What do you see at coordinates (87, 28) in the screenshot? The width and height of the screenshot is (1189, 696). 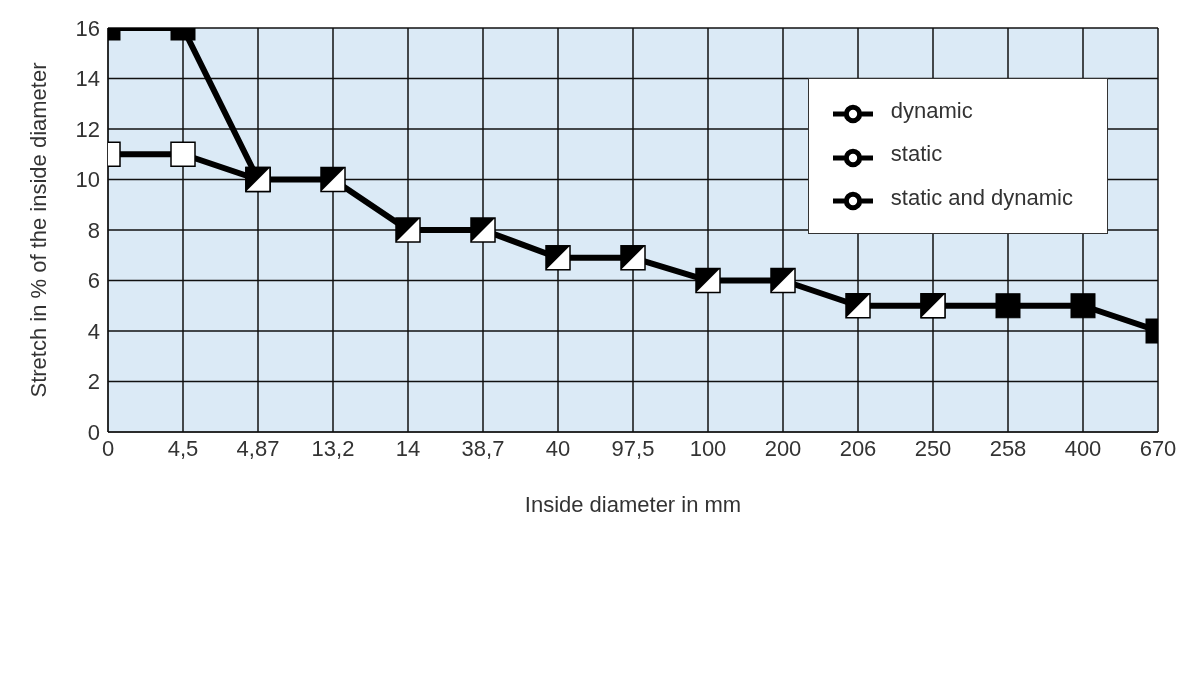 I see `y-tick-label: 16` at bounding box center [87, 28].